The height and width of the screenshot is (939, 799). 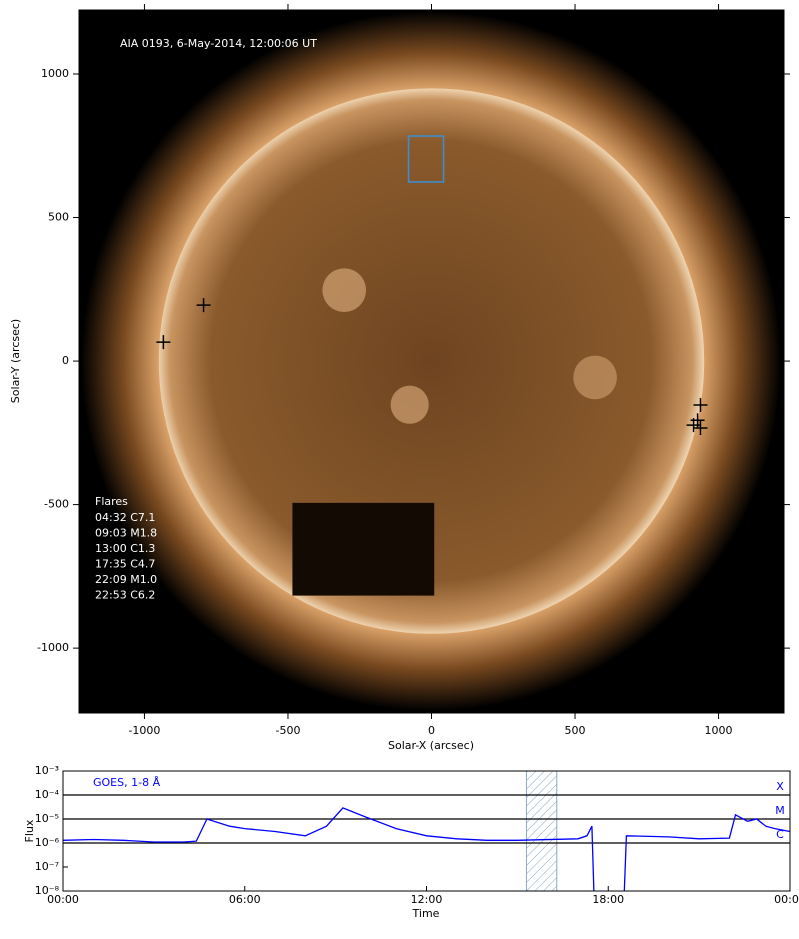 I want to click on x-axis-label: Time, so click(x=426, y=913).